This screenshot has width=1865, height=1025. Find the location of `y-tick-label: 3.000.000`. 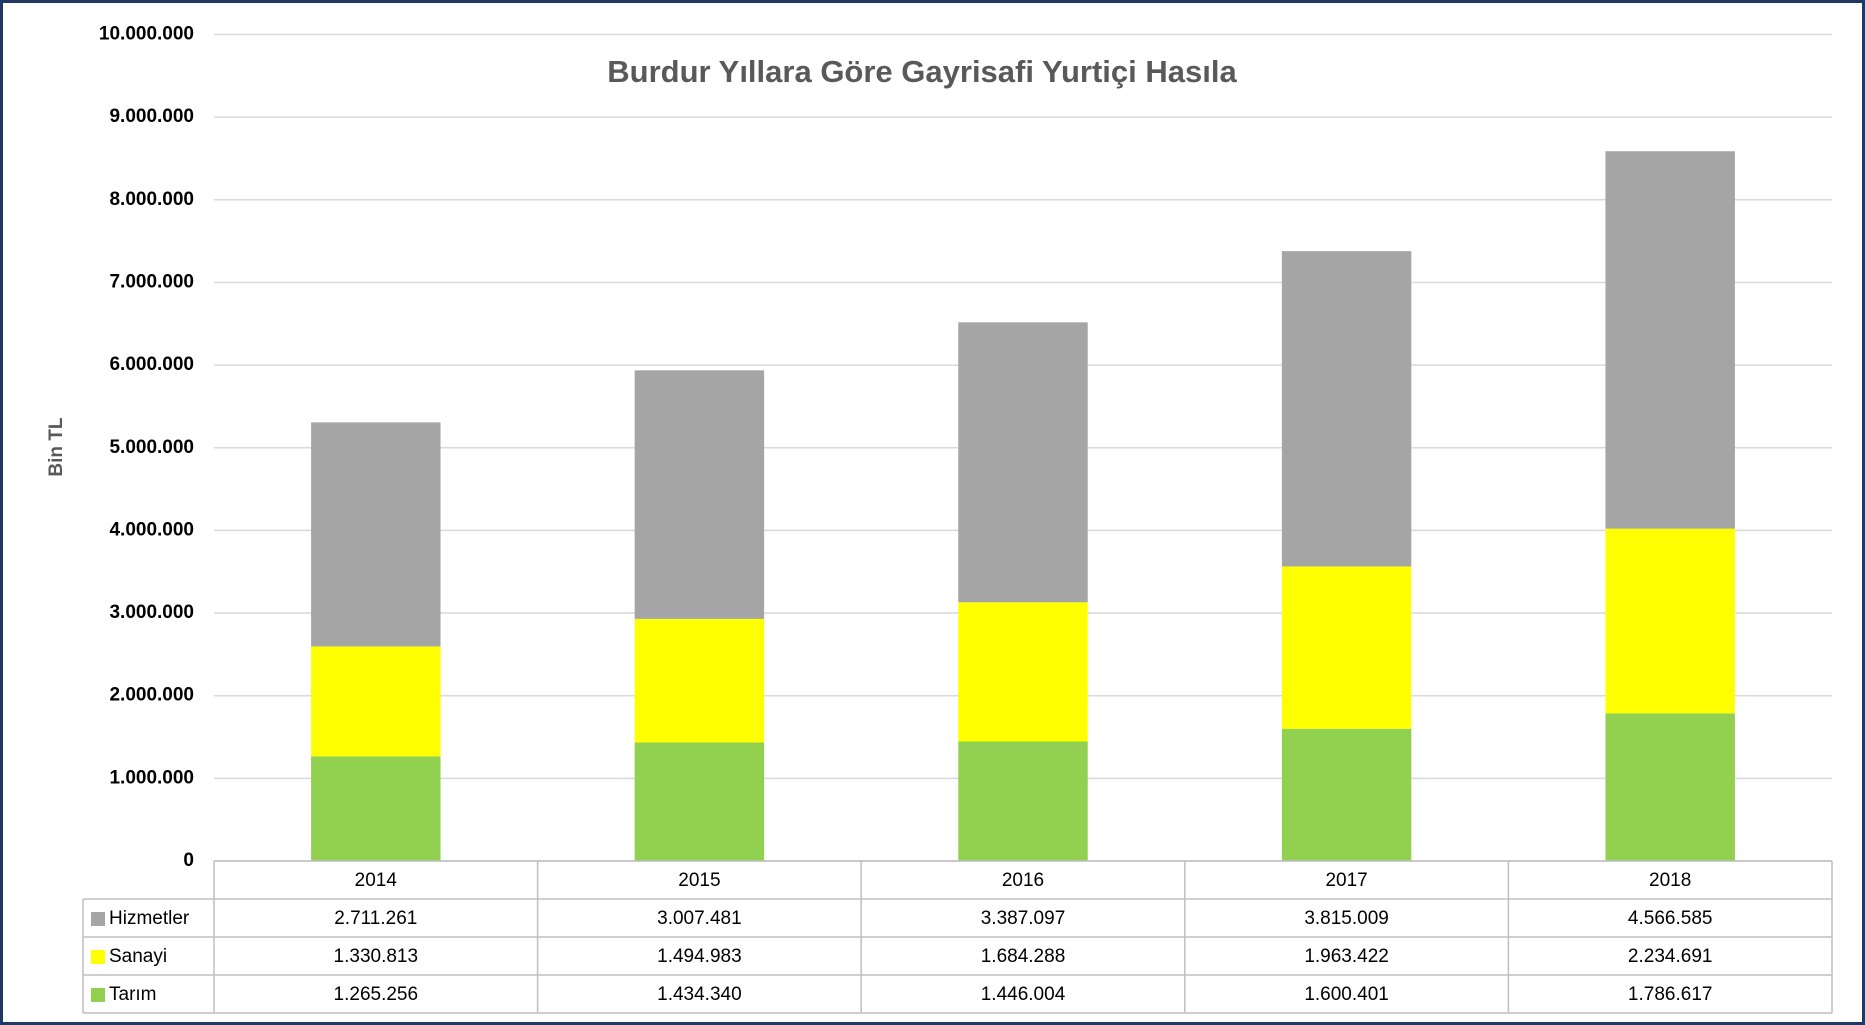

y-tick-label: 3.000.000 is located at coordinates (151, 612).